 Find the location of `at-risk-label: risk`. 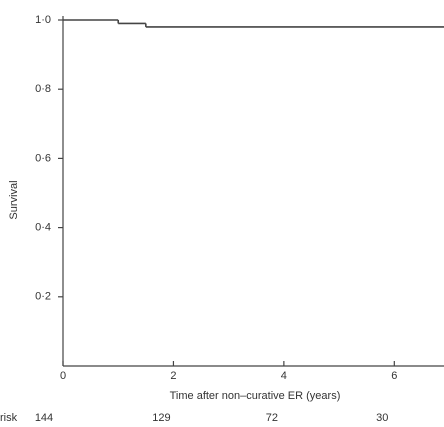

at-risk-label: risk is located at coordinates (9, 418).